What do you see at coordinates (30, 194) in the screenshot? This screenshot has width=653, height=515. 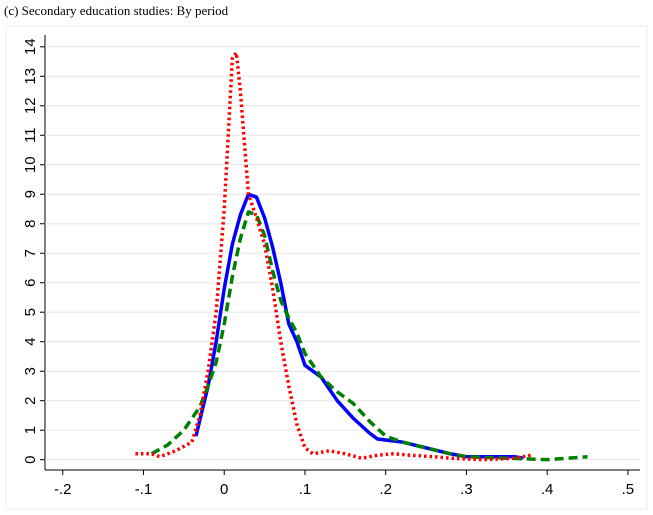 I see `y-tick-label: 9` at bounding box center [30, 194].